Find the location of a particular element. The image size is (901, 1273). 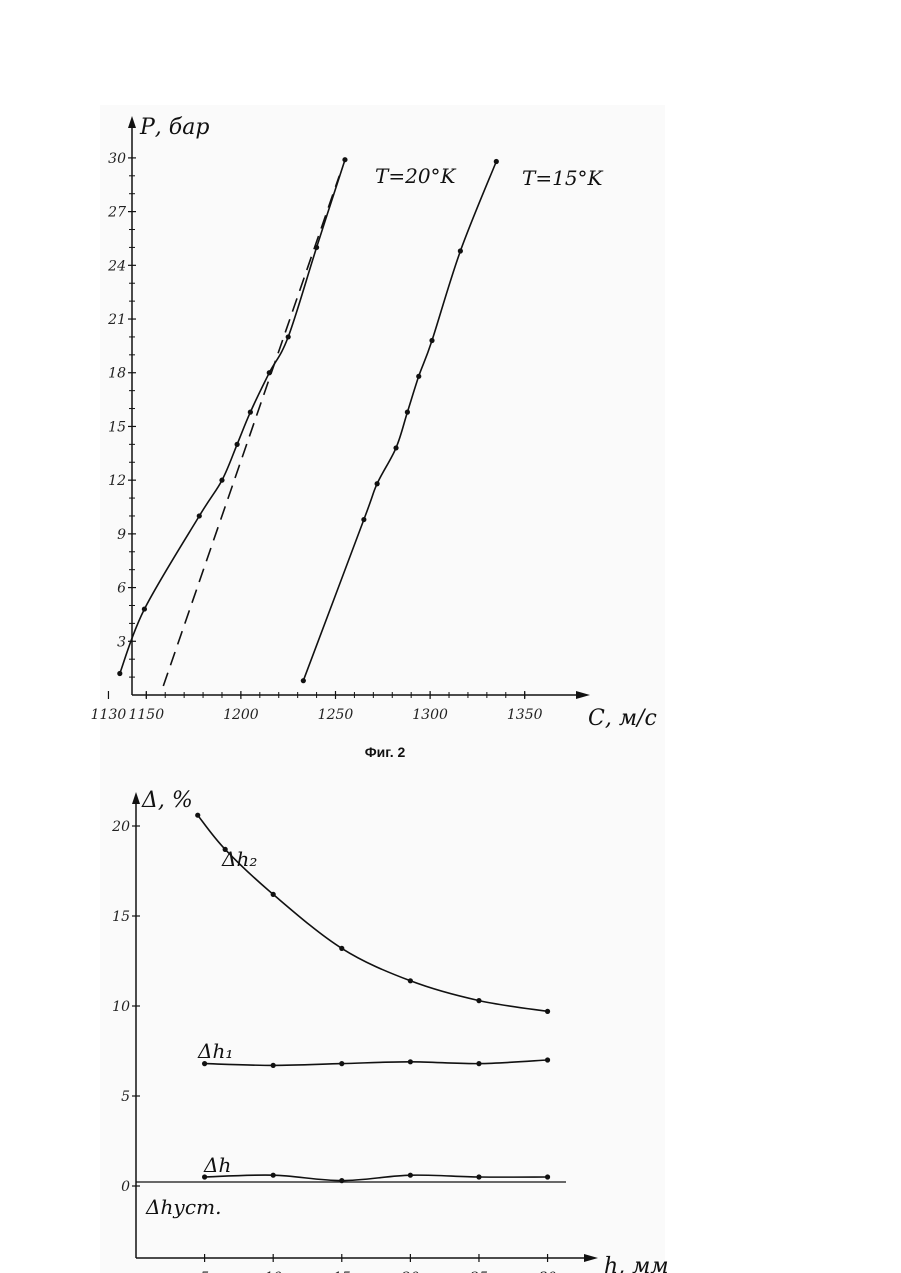

x-tick-label: 1200 is located at coordinates (241, 715).